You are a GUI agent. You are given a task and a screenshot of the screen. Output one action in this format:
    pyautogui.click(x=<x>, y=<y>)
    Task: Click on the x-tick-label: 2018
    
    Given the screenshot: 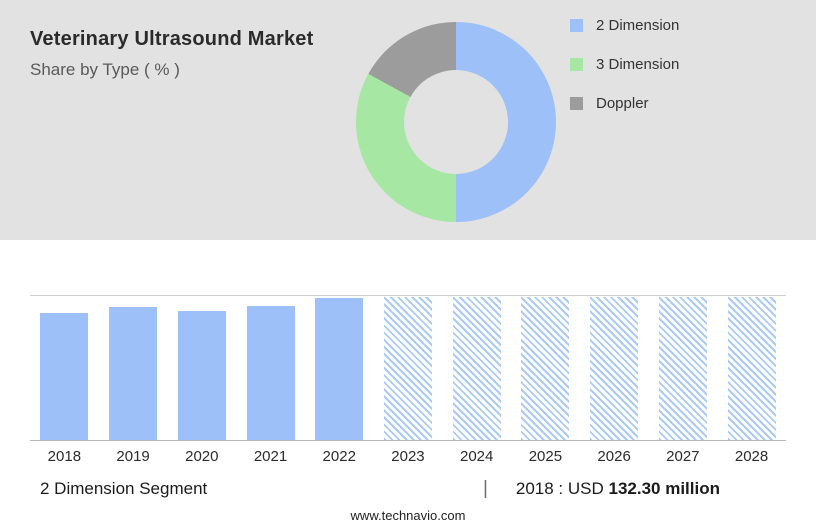 What is the action you would take?
    pyautogui.click(x=64, y=456)
    